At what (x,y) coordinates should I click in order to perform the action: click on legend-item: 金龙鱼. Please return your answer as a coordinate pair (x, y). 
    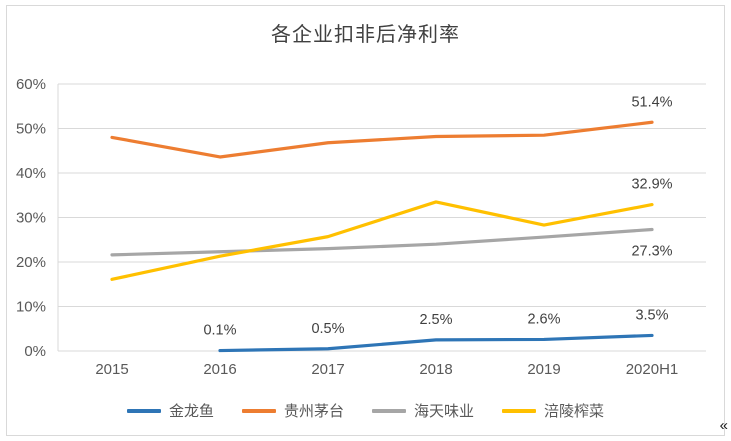
    Looking at the image, I should click on (170, 410).